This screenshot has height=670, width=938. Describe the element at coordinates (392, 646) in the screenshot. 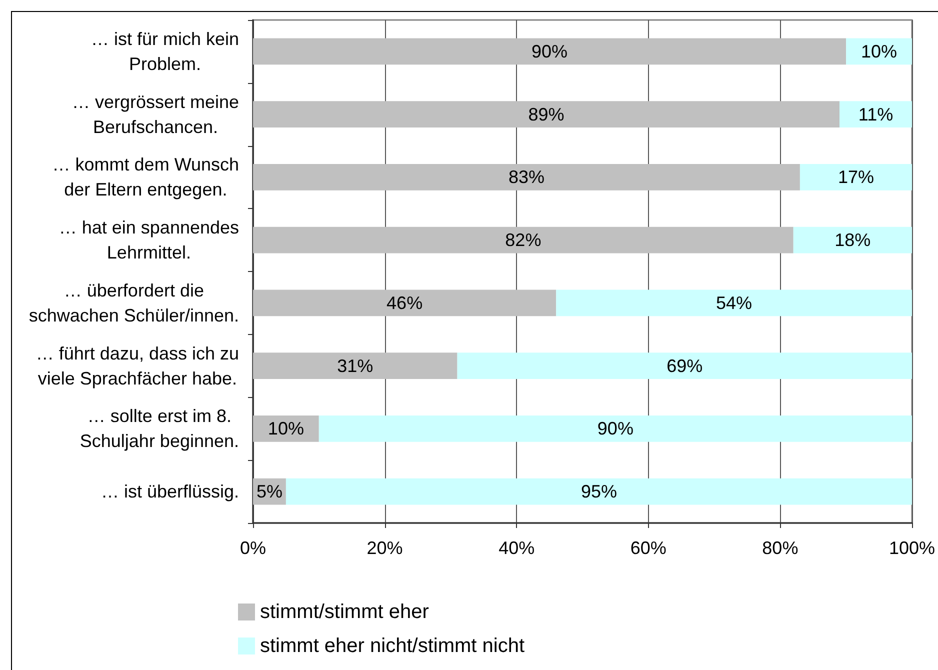

I see `legend-label: stimmt eher nicht/stimmt nicht` at that location.